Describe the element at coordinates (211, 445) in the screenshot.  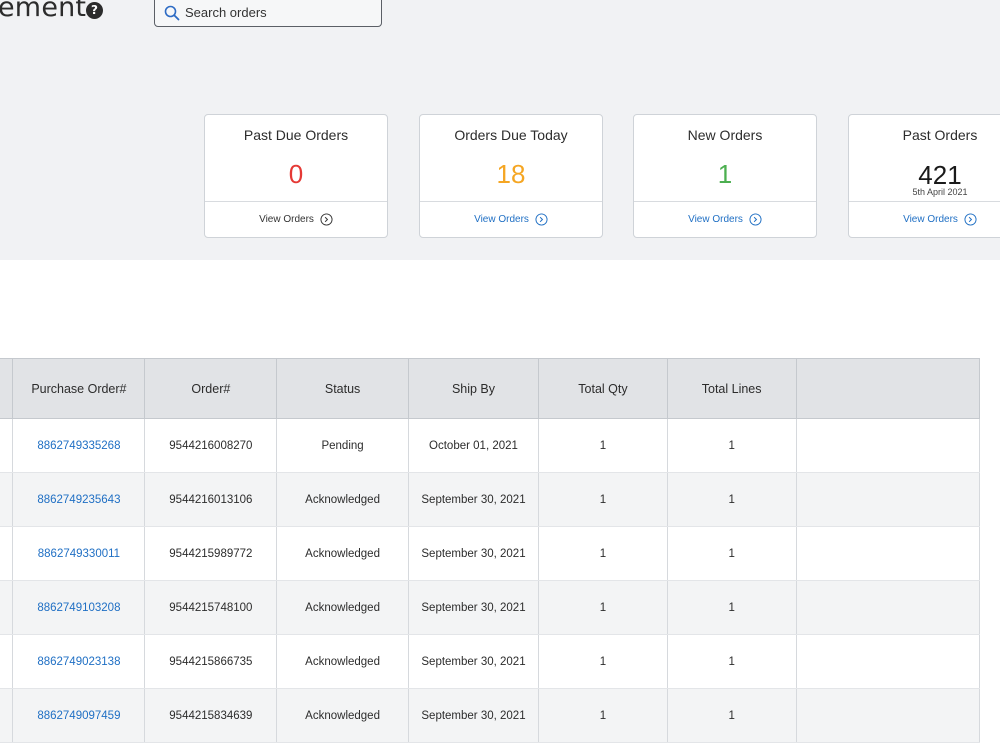
I see `order-number: 9544216008270` at that location.